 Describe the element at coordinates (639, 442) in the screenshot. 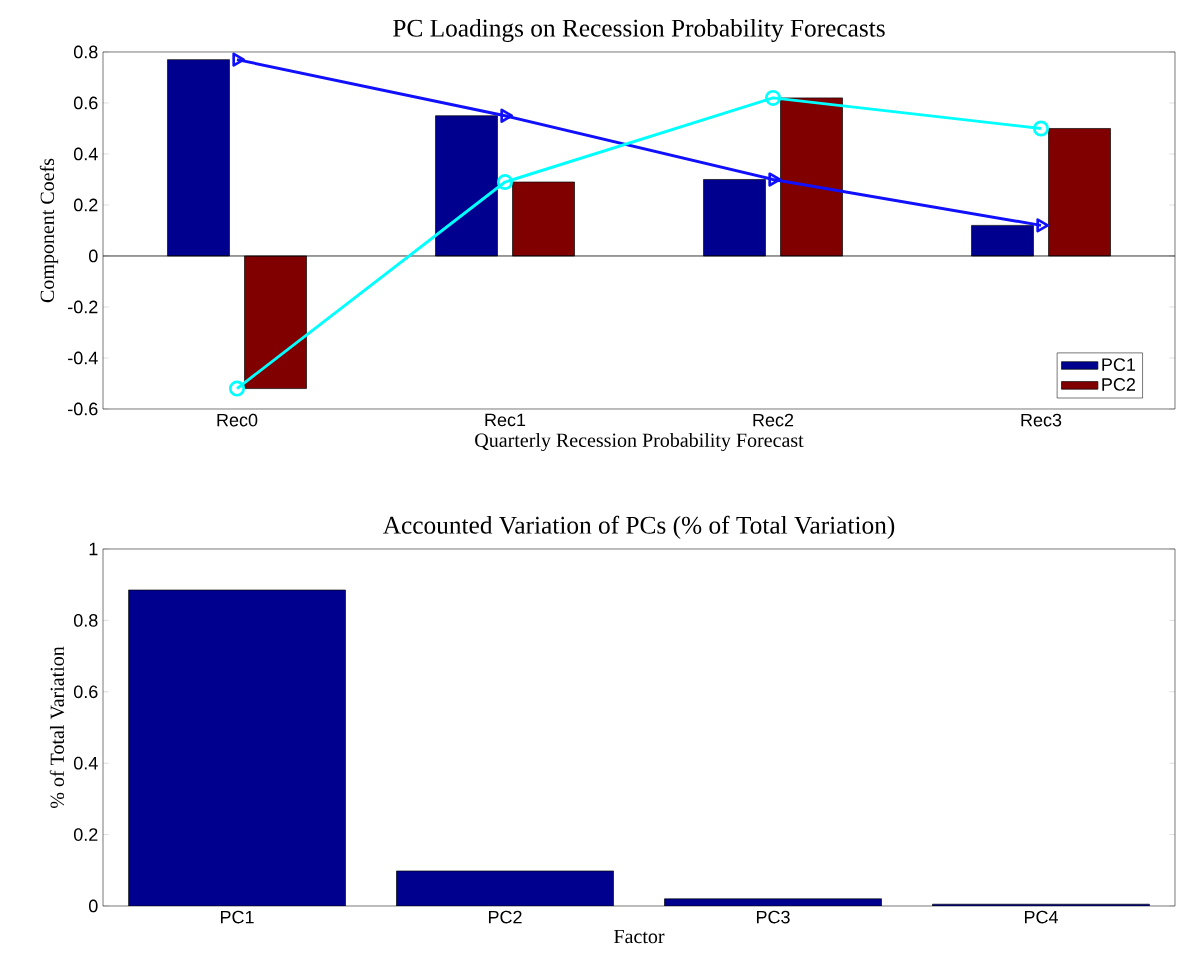

I see `x-axis-title: Quarterly Recession Probability Forecast` at that location.